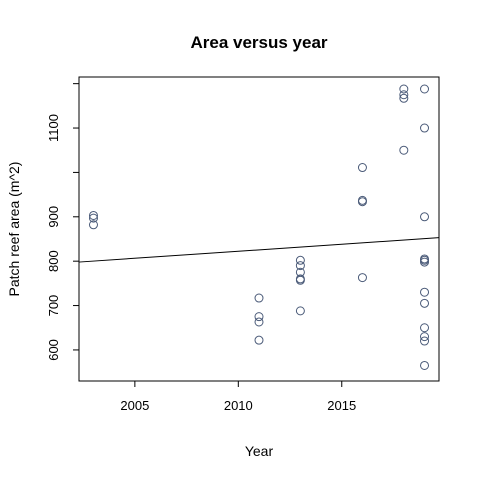 Image resolution: width=480 pixels, height=480 pixels. What do you see at coordinates (14, 229) in the screenshot?
I see `y-axis-label: Patch reef area (m^2)` at bounding box center [14, 229].